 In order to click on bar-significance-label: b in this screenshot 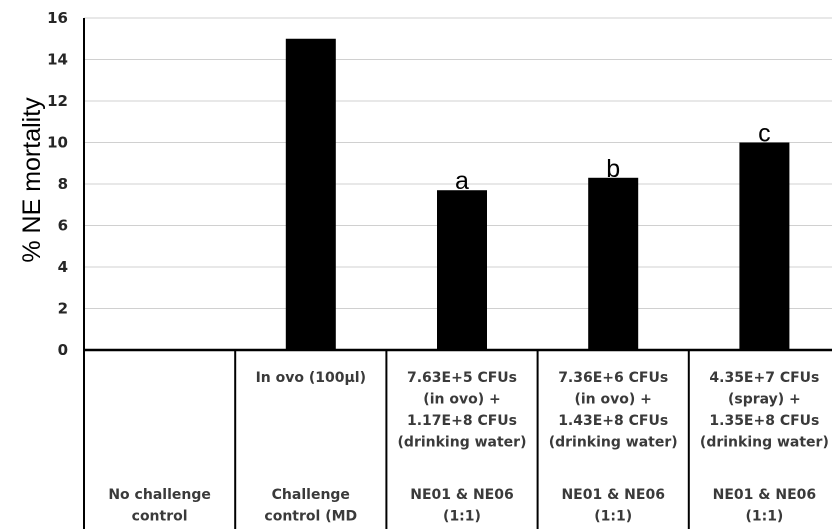, I will do `click(613, 169)`.